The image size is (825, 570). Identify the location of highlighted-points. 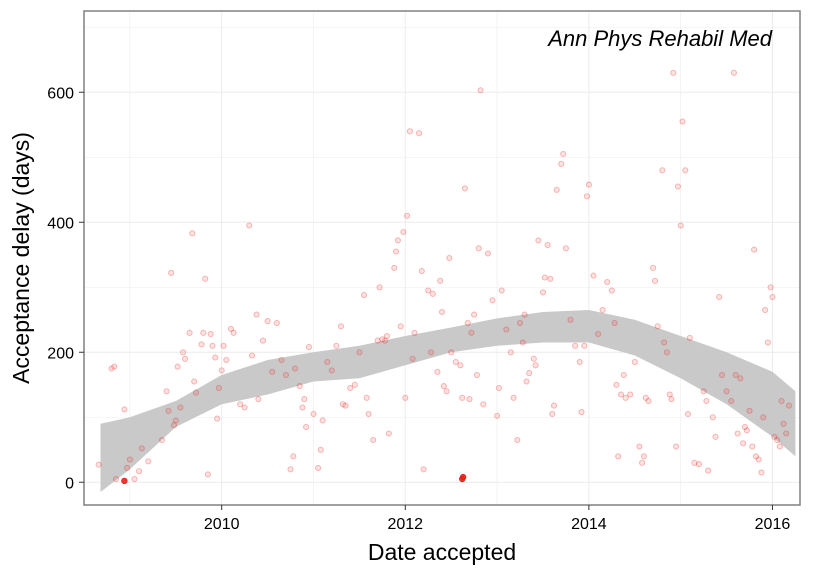
(294, 479).